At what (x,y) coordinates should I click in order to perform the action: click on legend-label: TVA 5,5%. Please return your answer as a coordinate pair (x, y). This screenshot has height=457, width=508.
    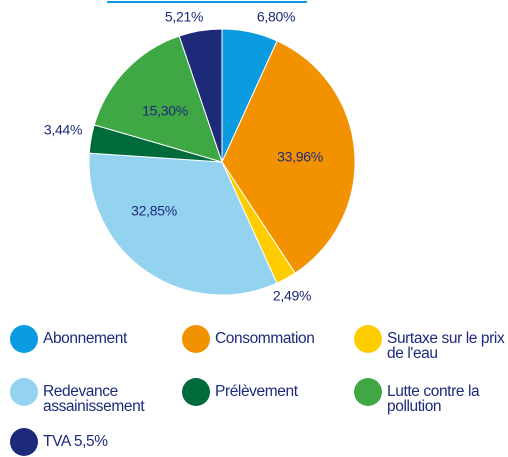
    Looking at the image, I should click on (75, 441).